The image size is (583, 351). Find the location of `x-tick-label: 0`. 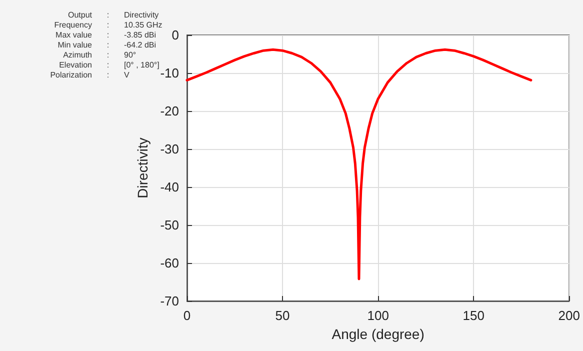

x-tick-label: 0 is located at coordinates (187, 315).